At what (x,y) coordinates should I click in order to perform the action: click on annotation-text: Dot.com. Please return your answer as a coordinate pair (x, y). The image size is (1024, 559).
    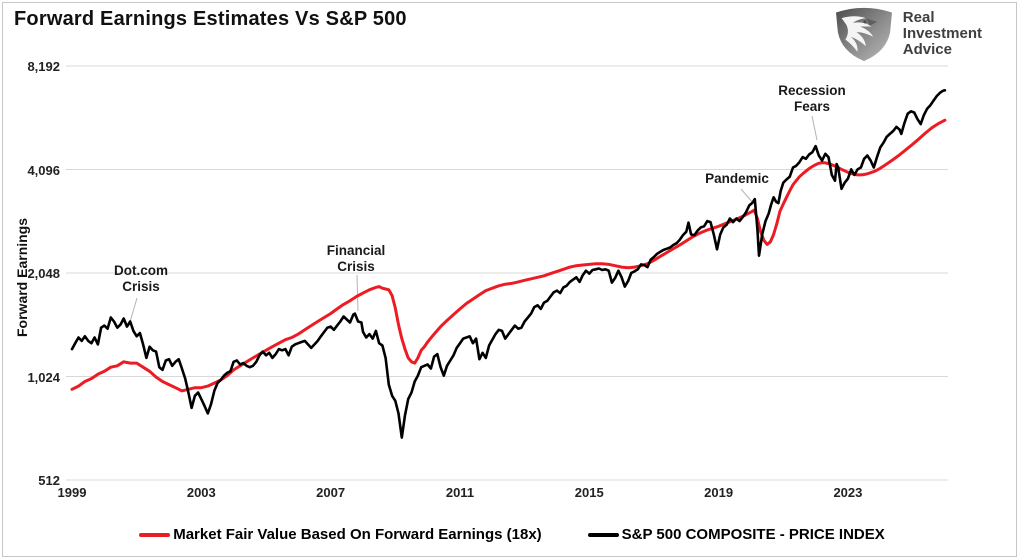
    Looking at the image, I should click on (141, 270).